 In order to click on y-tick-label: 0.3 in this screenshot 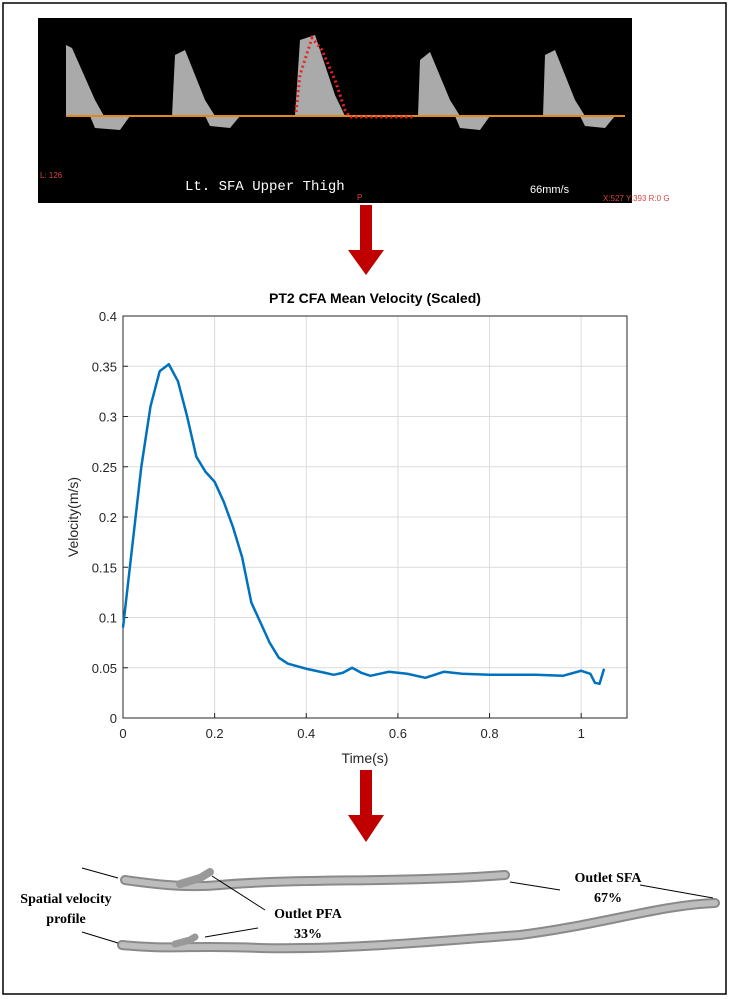, I will do `click(108, 417)`.